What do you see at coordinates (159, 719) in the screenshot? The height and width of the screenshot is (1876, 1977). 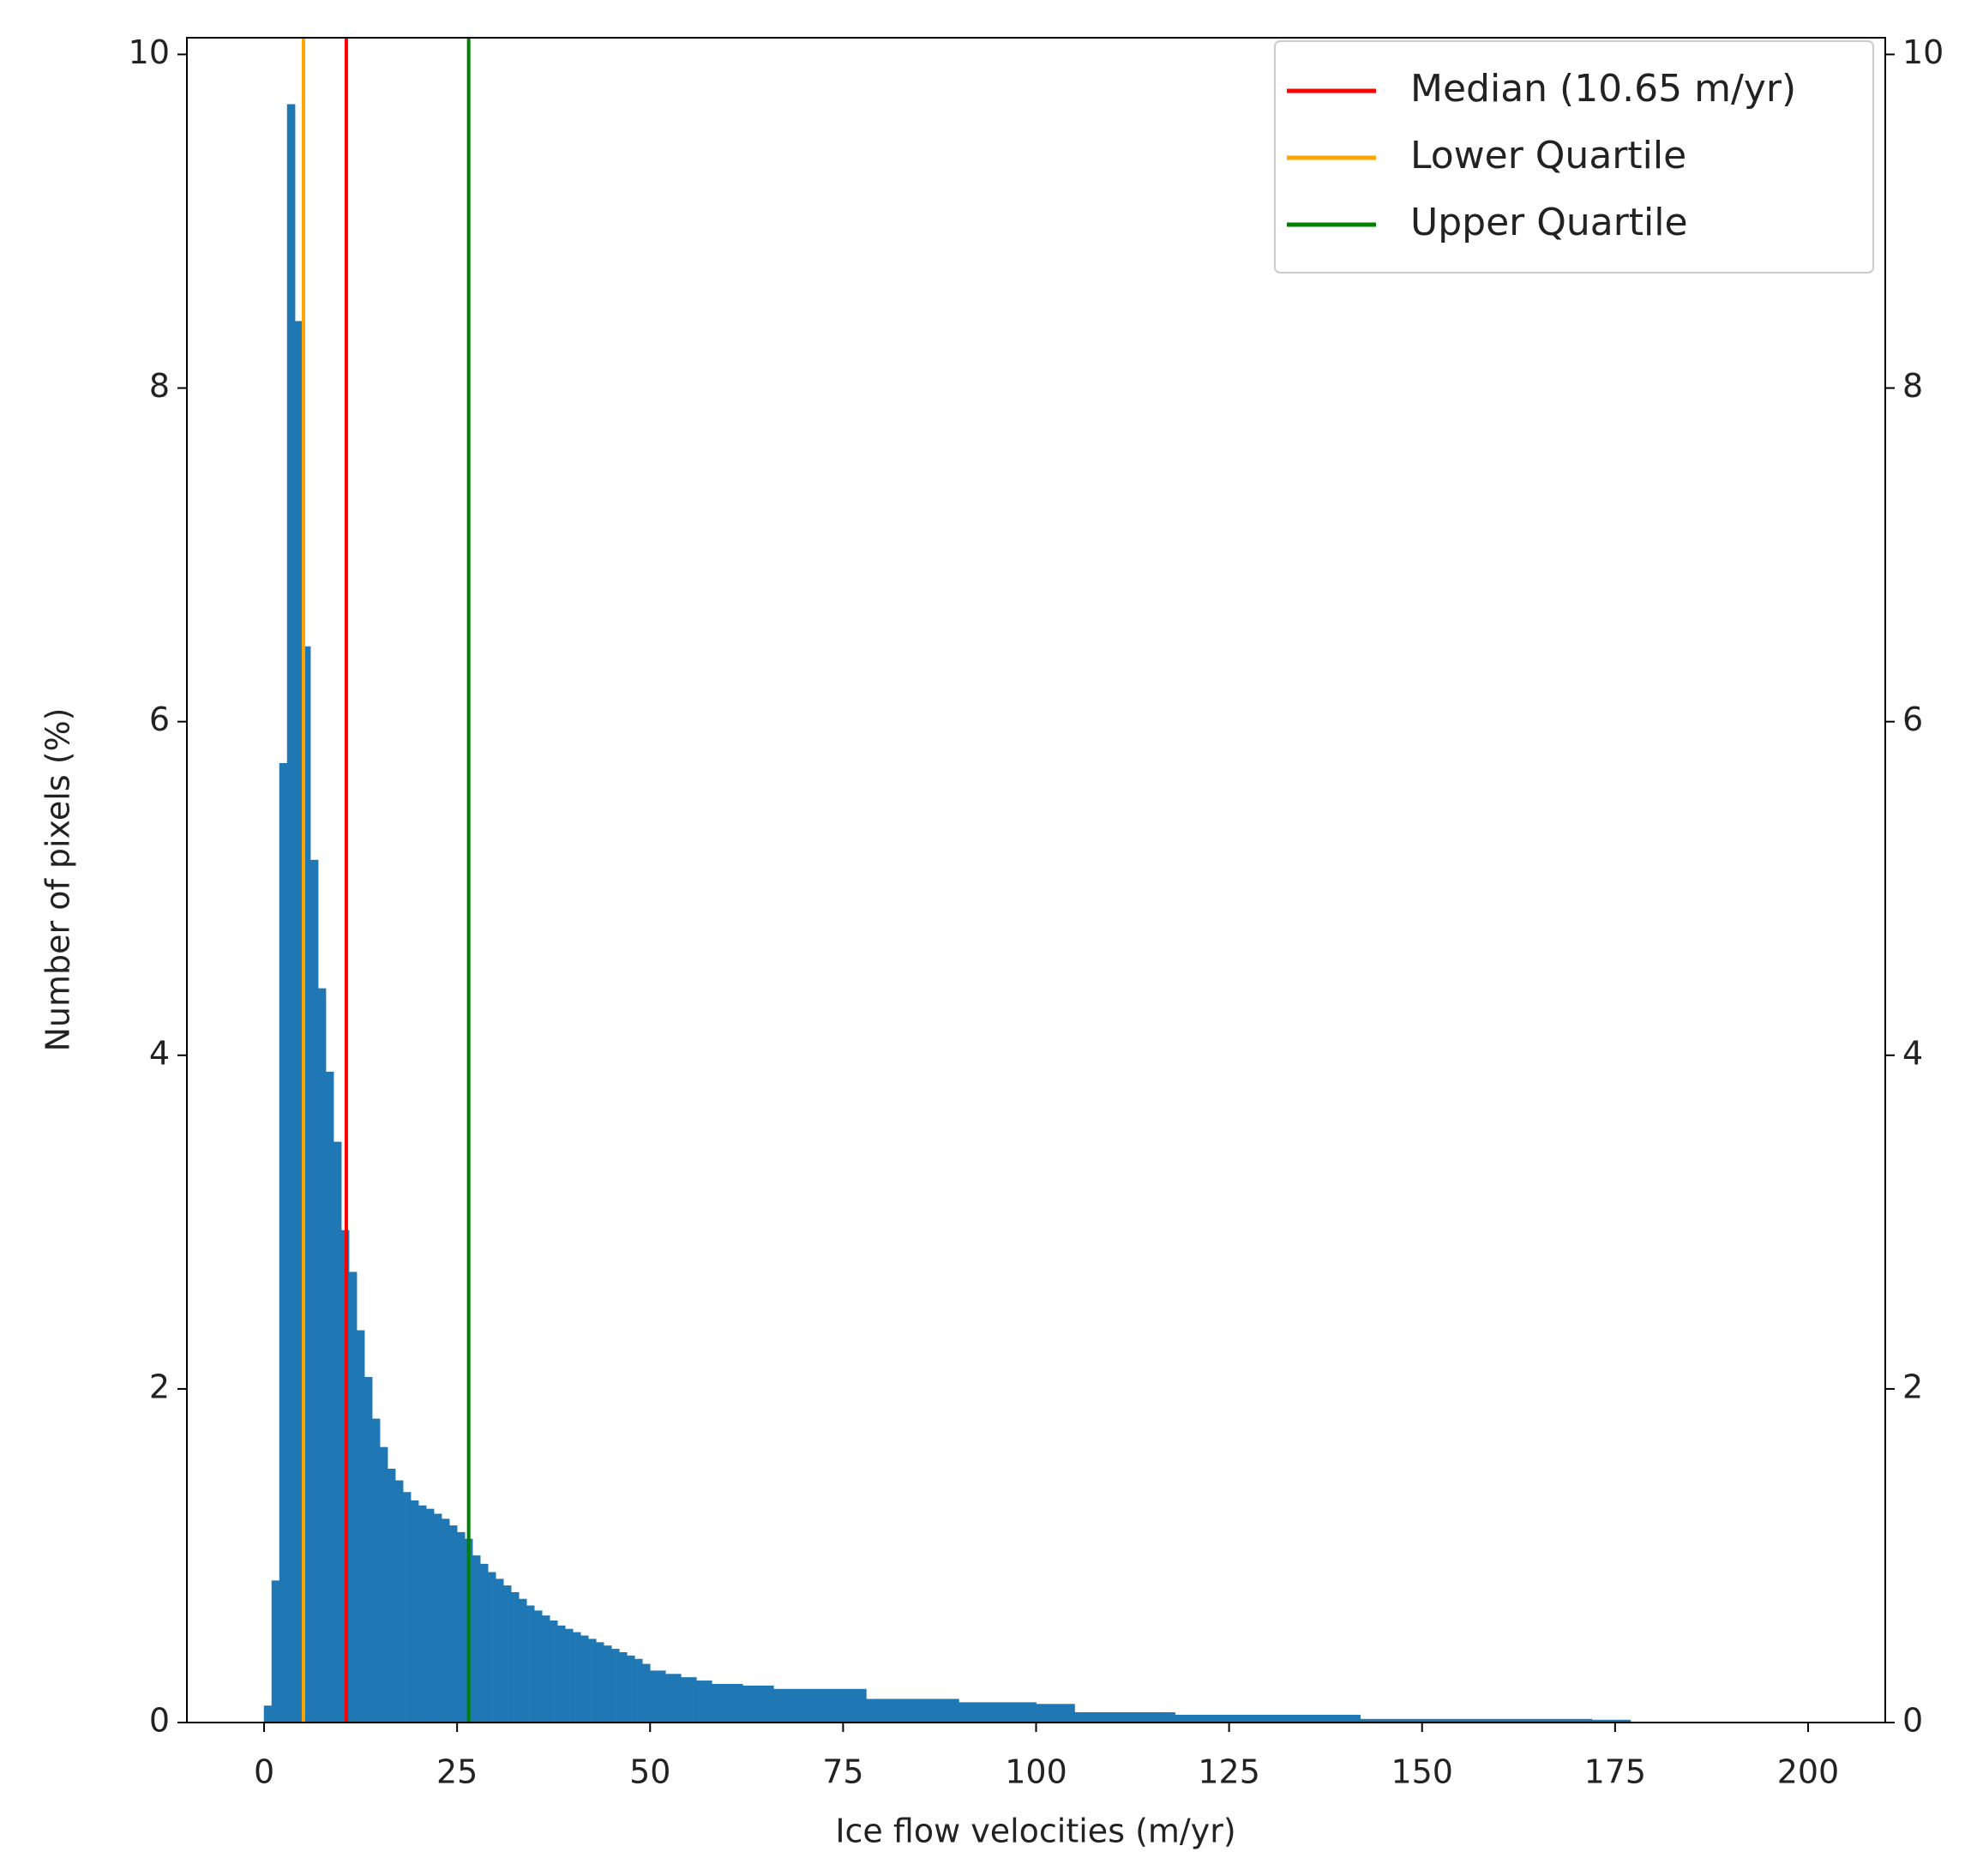 I see `y-tick-label: 6` at bounding box center [159, 719].